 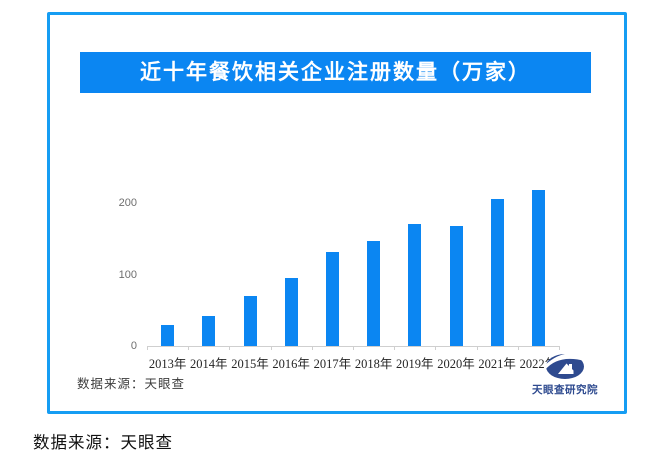 What do you see at coordinates (133, 346) in the screenshot?
I see `y-axis-tick-label: 0` at bounding box center [133, 346].